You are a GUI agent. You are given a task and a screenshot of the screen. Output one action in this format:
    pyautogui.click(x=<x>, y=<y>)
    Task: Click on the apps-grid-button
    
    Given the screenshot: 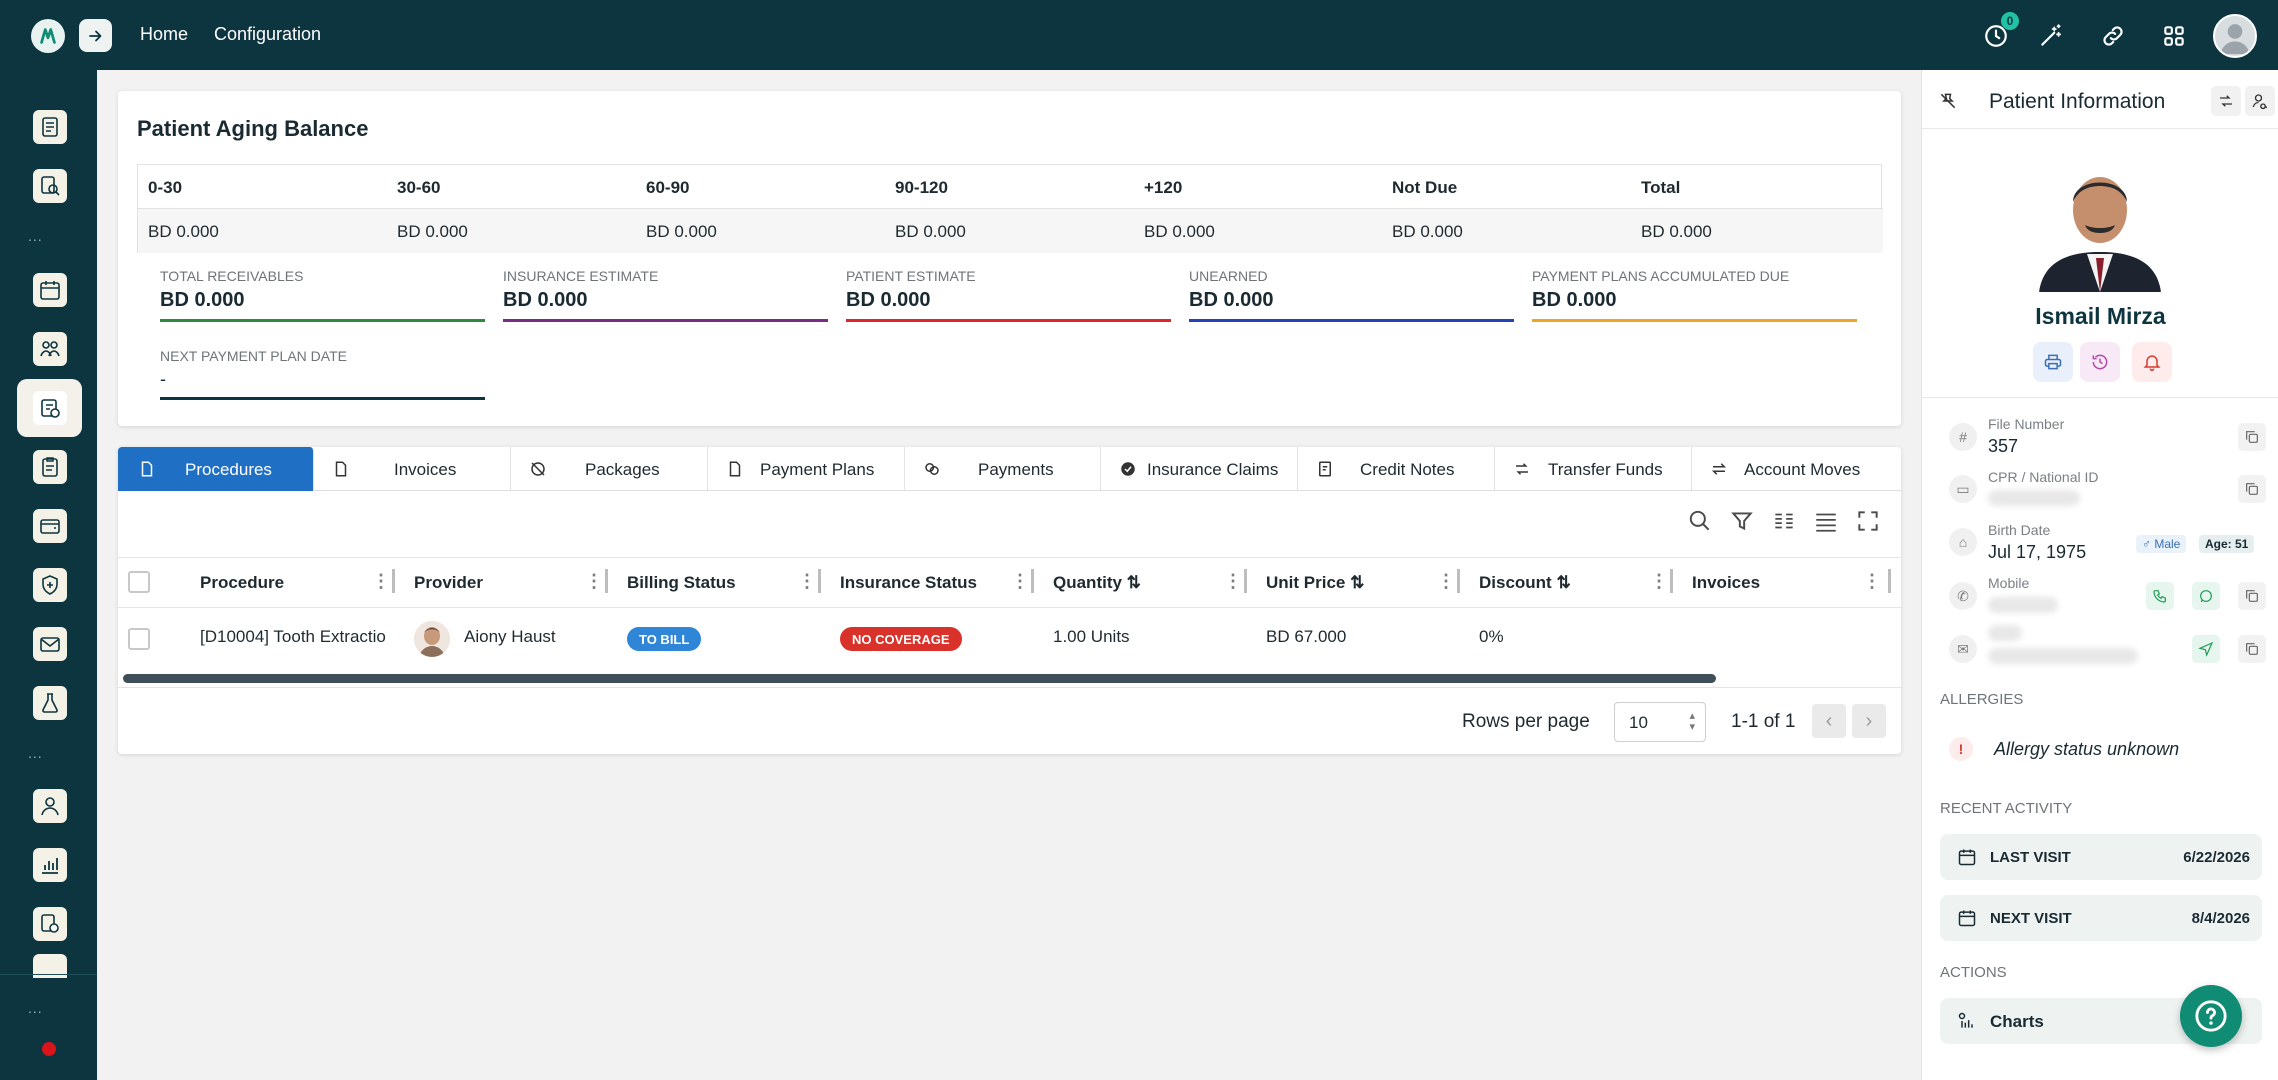 What is the action you would take?
    pyautogui.click(x=2174, y=36)
    